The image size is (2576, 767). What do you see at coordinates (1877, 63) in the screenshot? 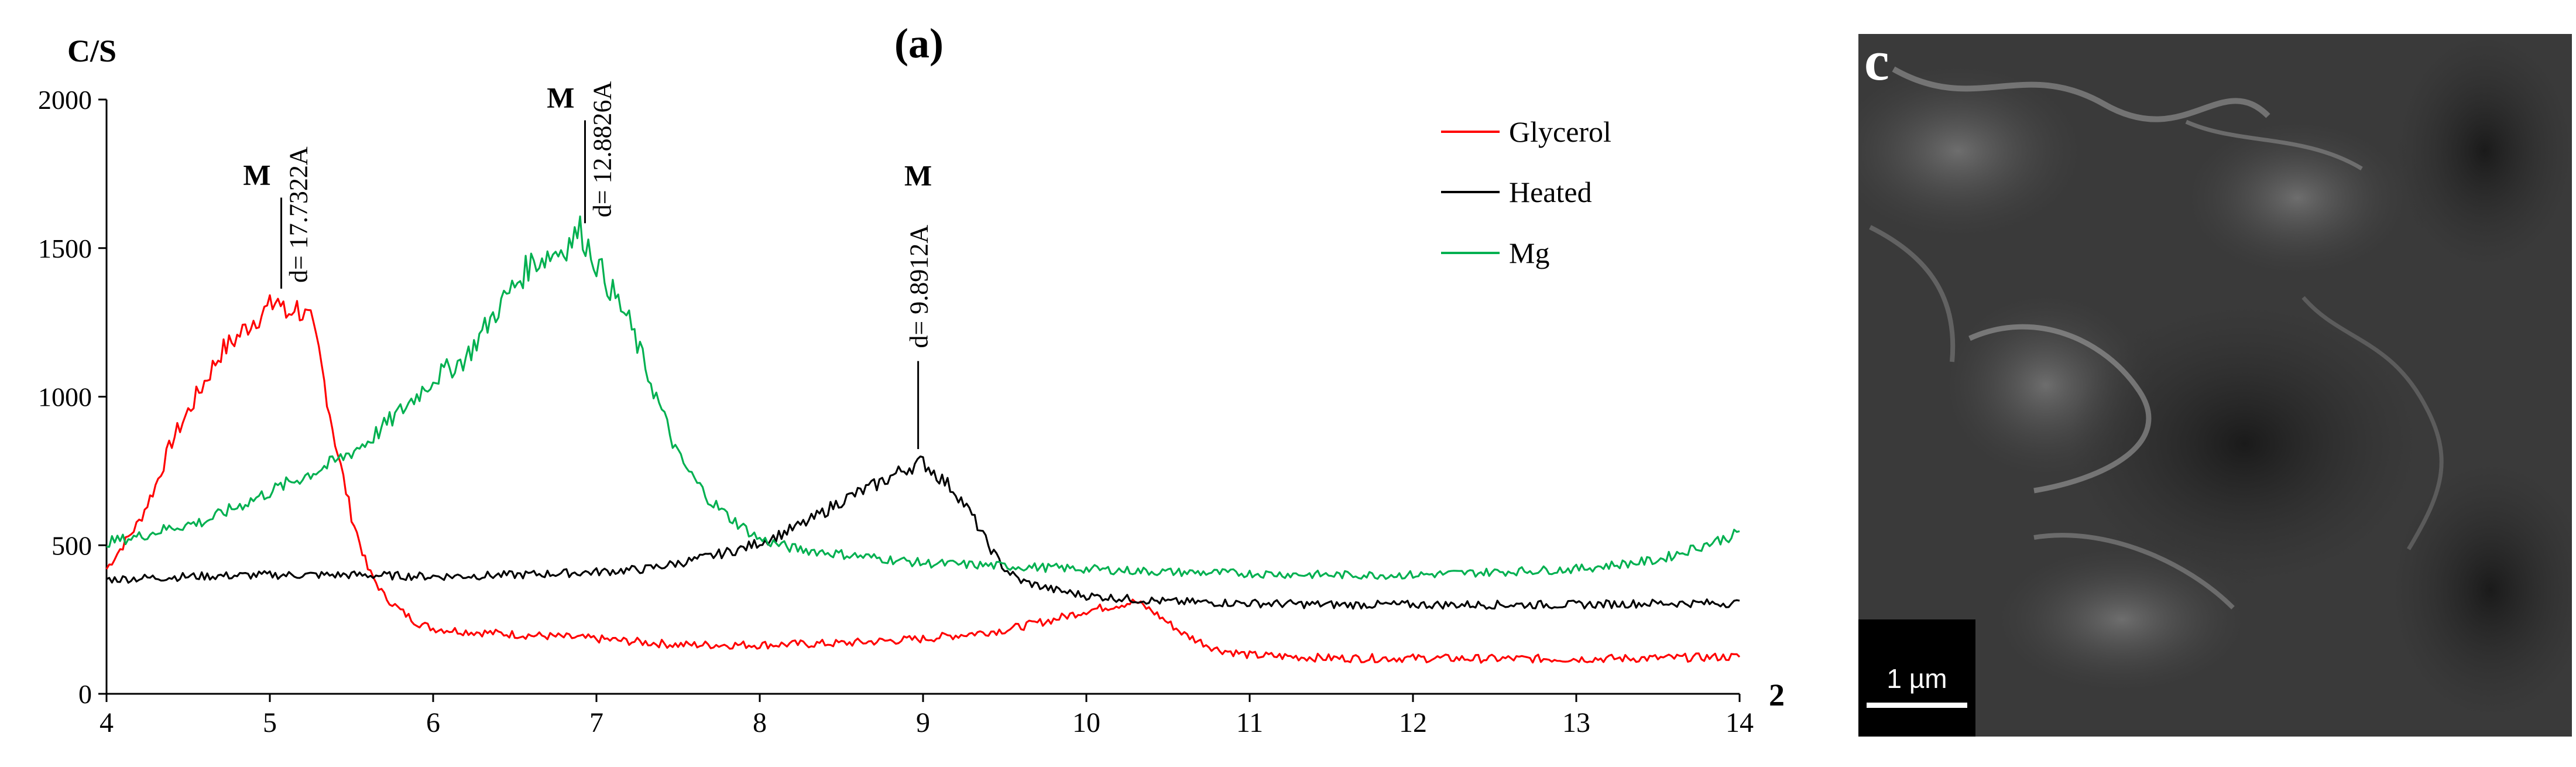
I see `panel-letter: c` at bounding box center [1877, 63].